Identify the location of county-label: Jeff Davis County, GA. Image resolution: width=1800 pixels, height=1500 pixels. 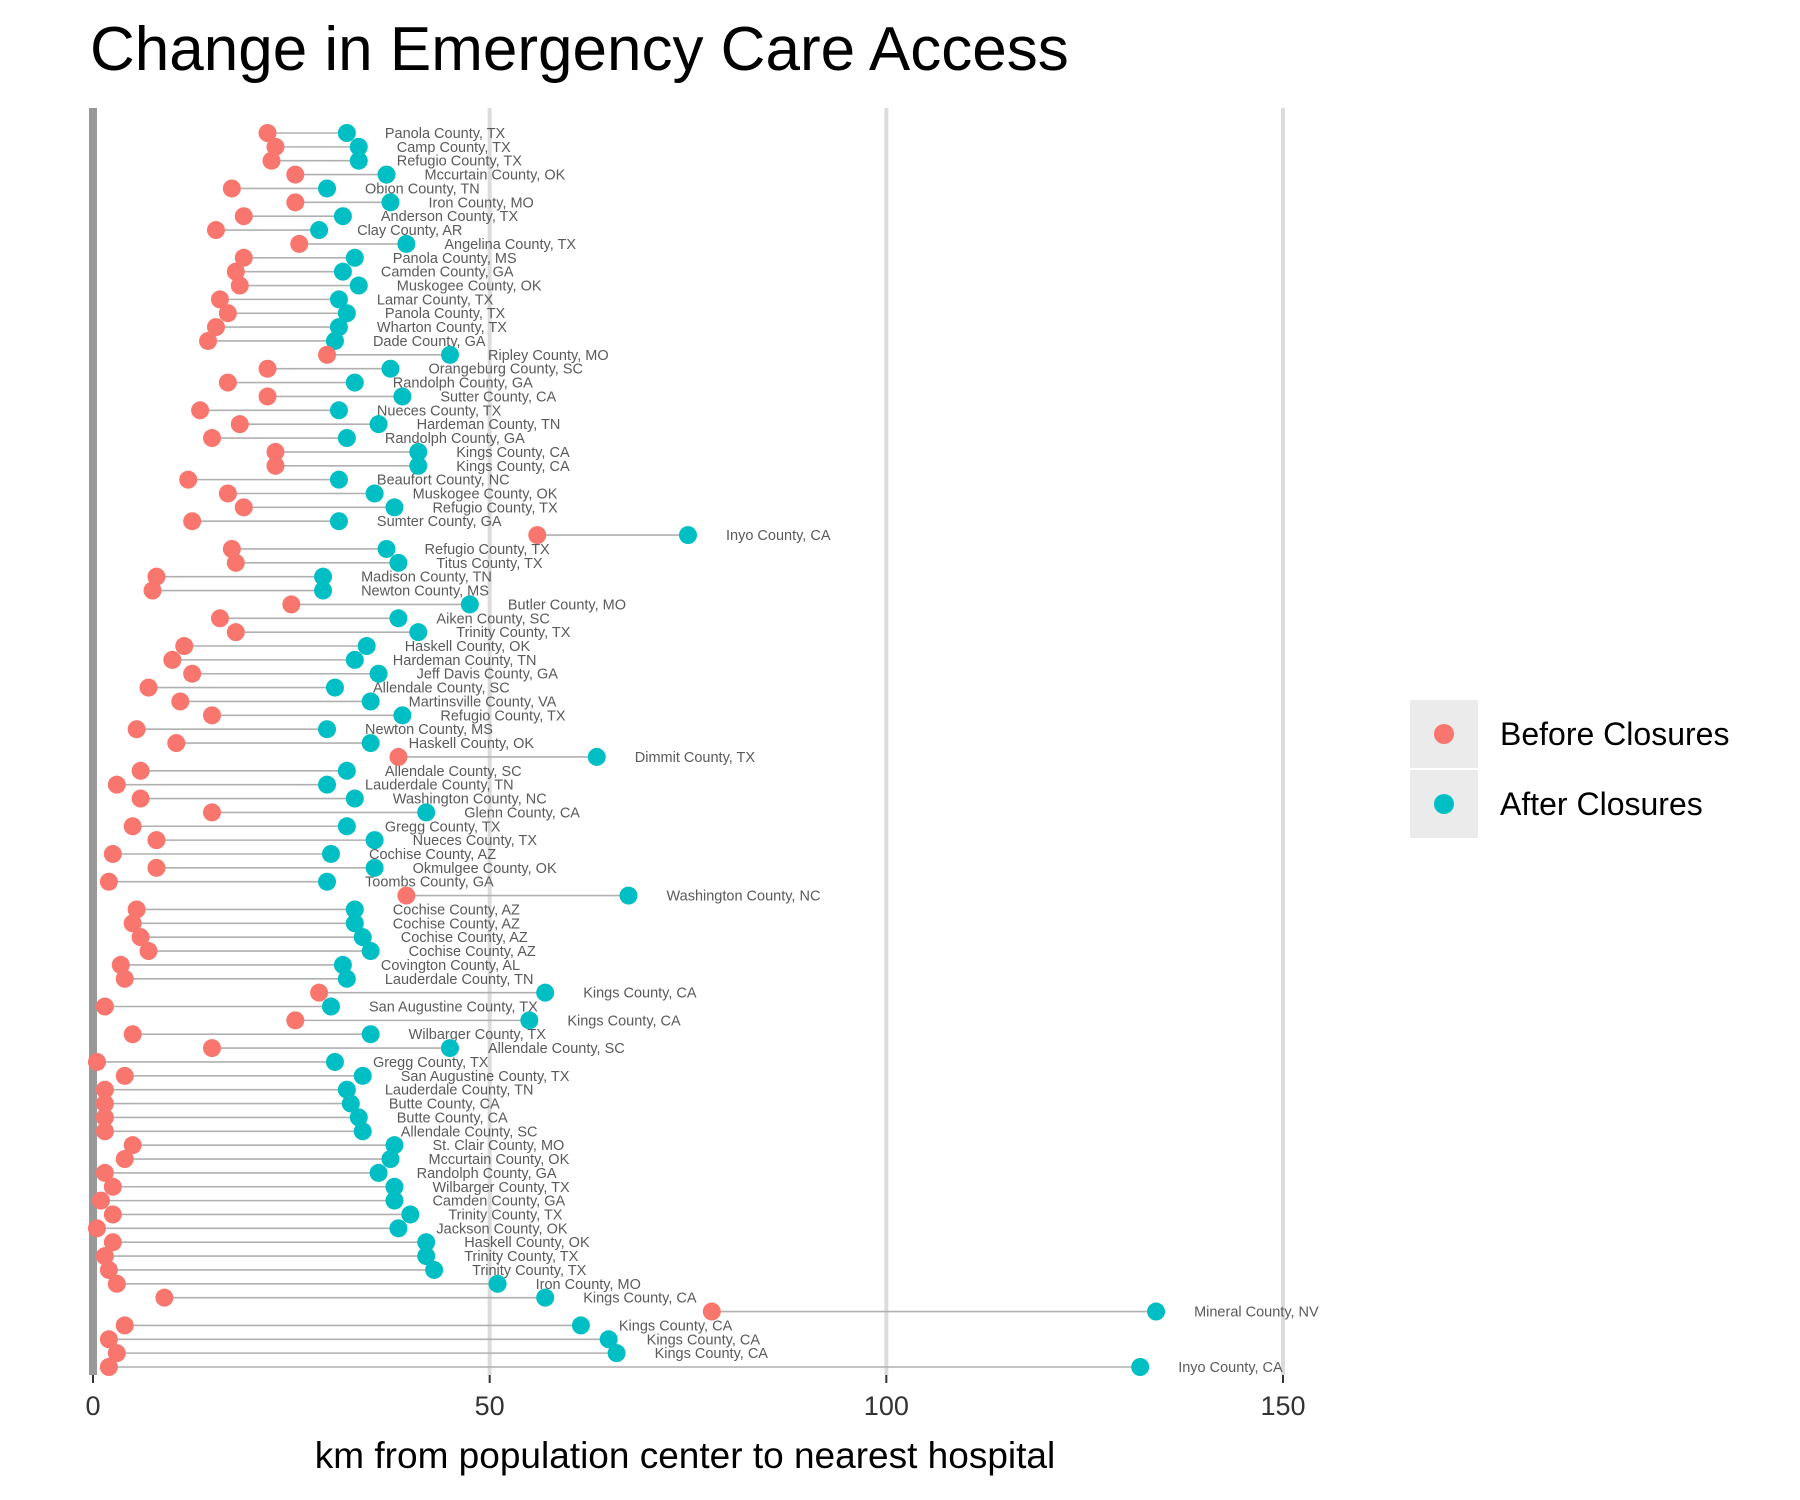
(488, 675).